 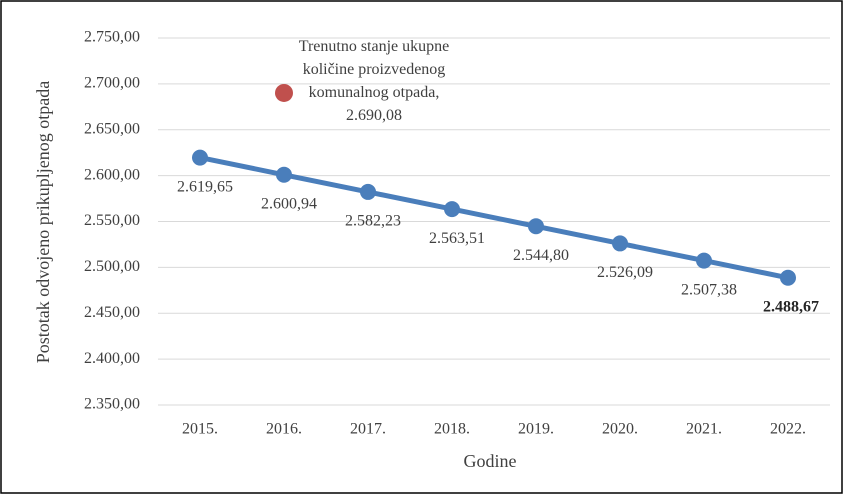 What do you see at coordinates (284, 429) in the screenshot?
I see `x-tick-label: 2016.` at bounding box center [284, 429].